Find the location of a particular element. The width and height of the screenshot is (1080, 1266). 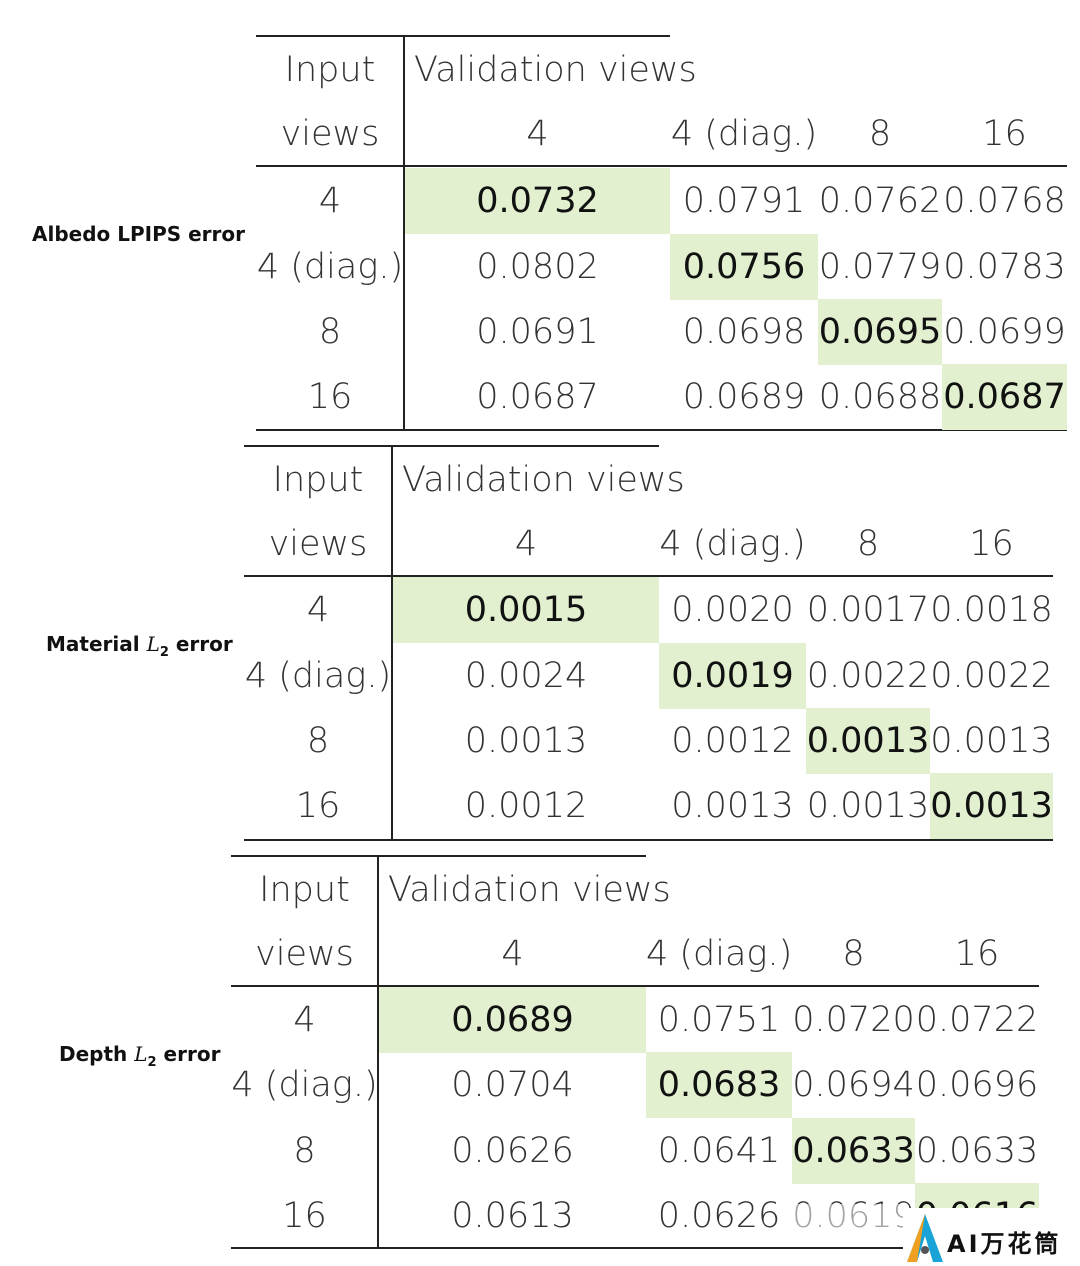

table-cell-diagonal: 0.0756 is located at coordinates (744, 267).